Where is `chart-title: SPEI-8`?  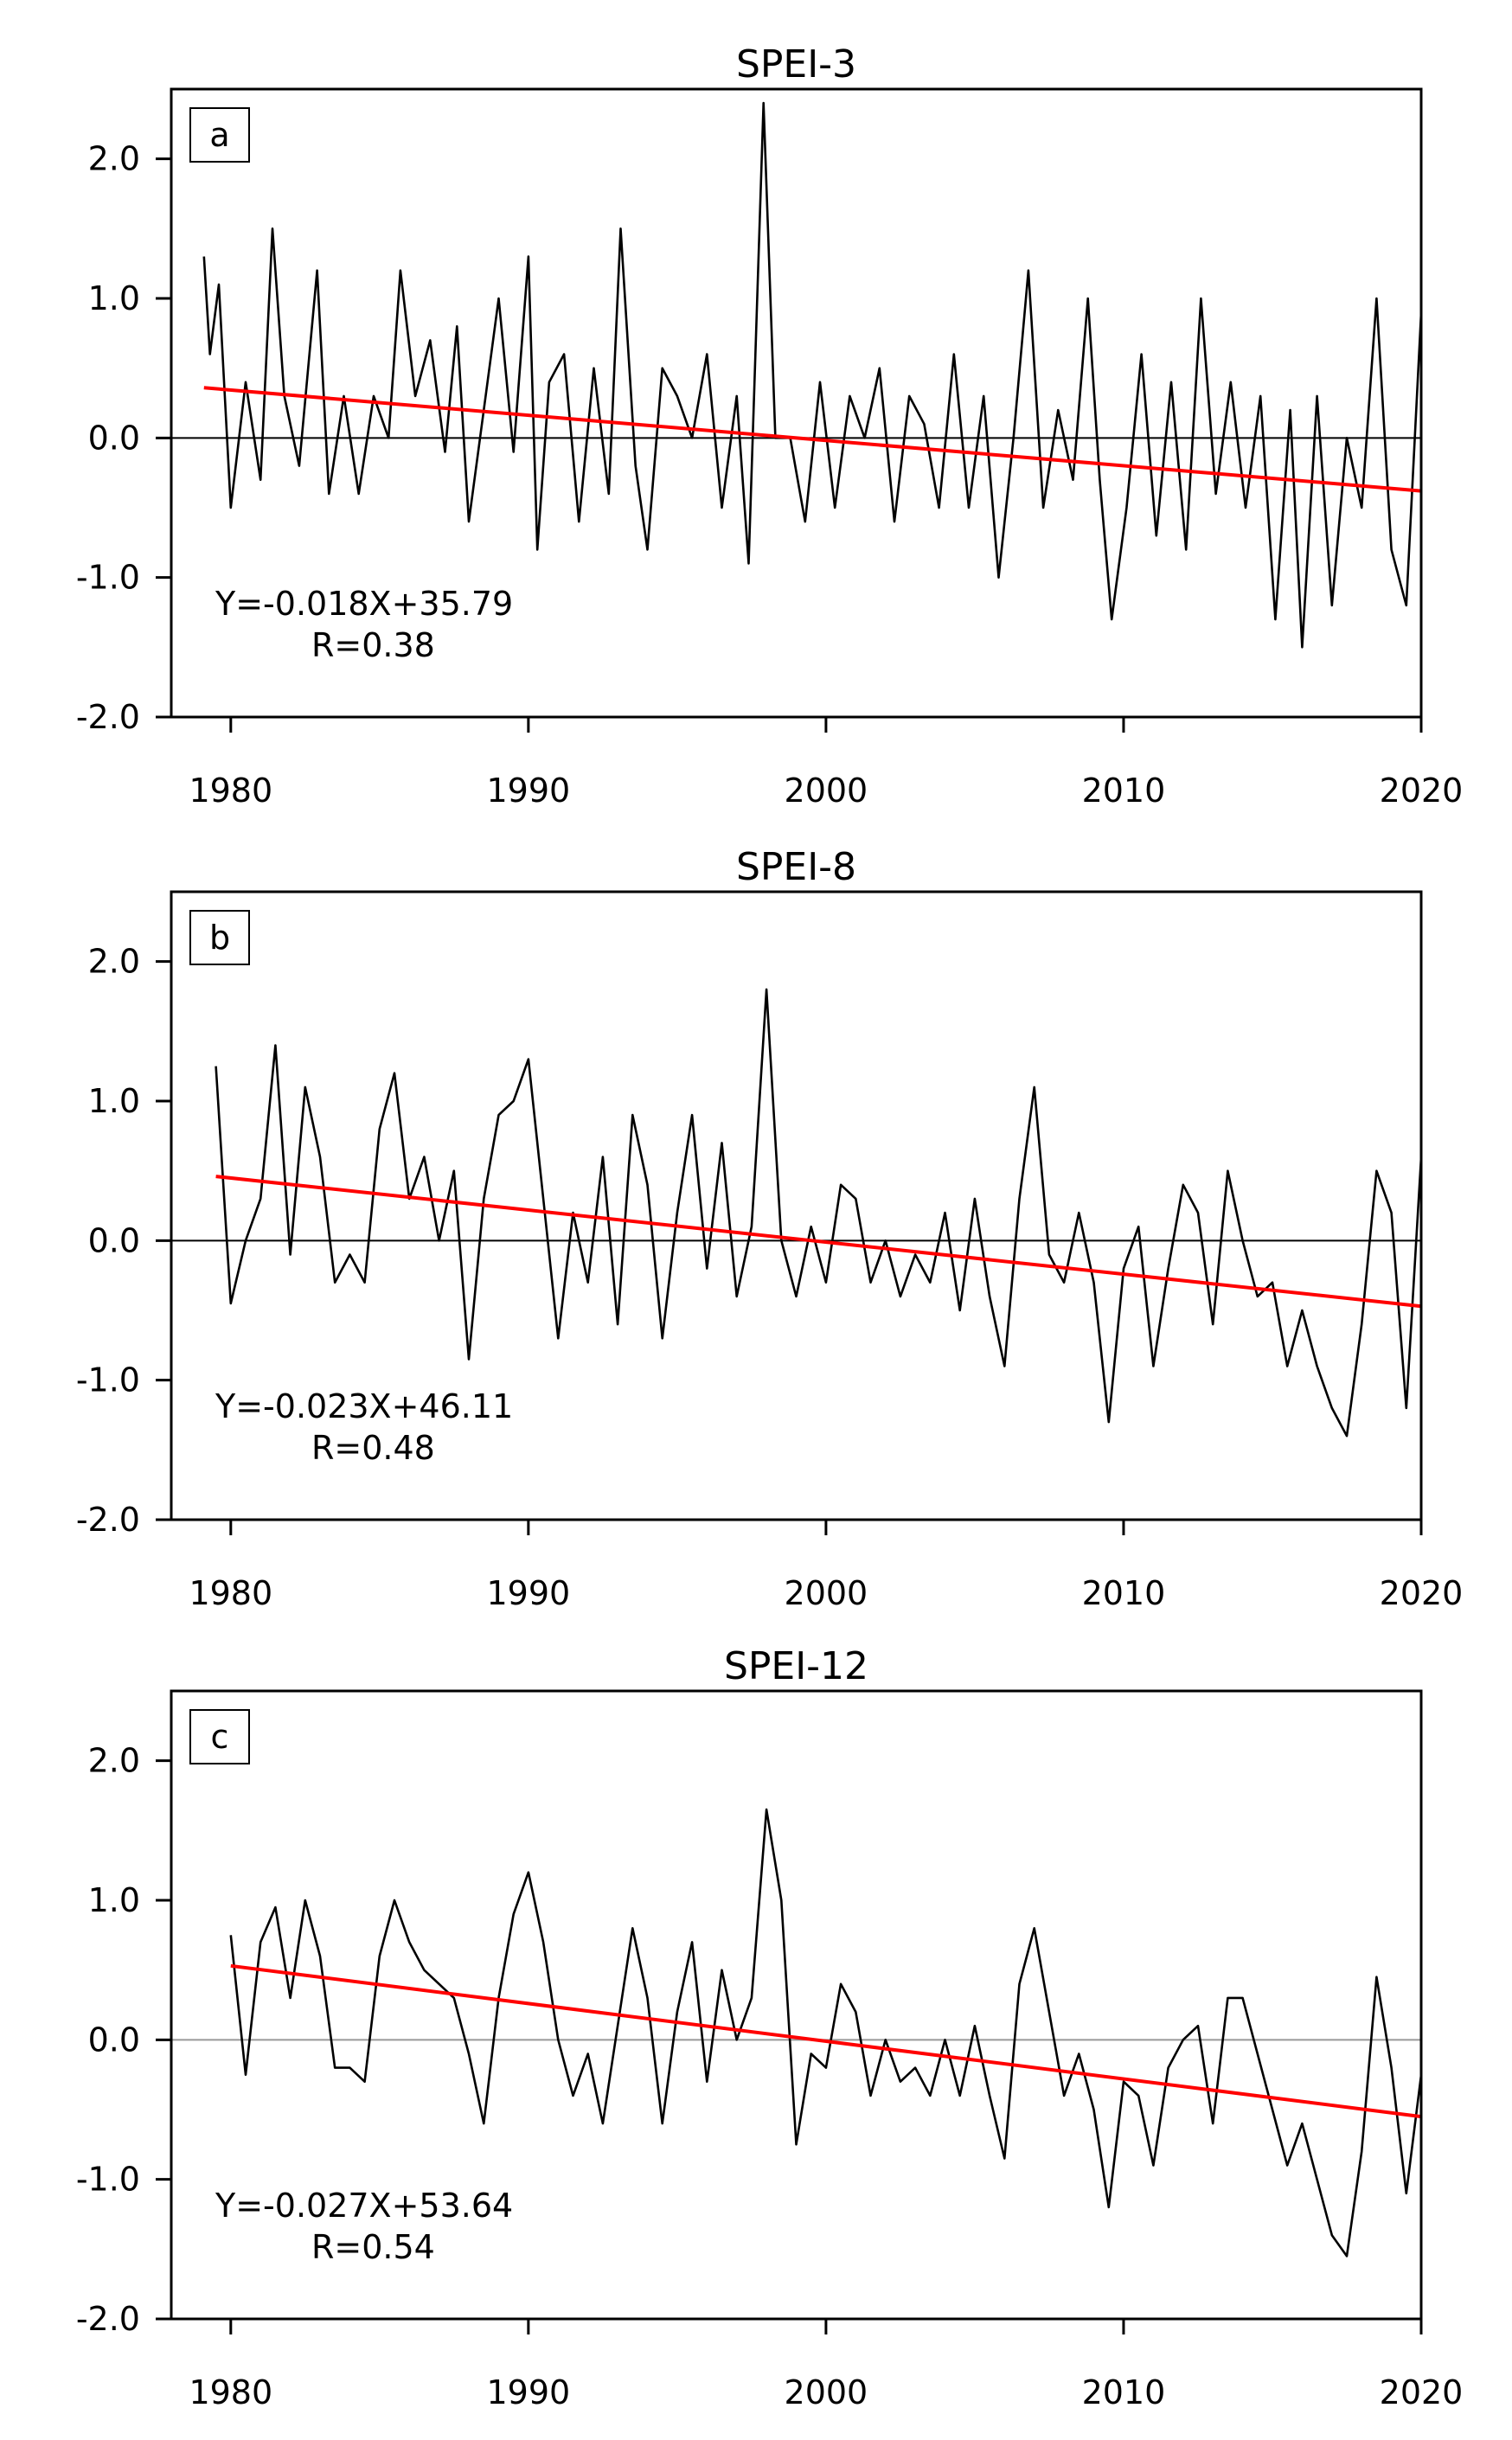
chart-title: SPEI-8 is located at coordinates (796, 867).